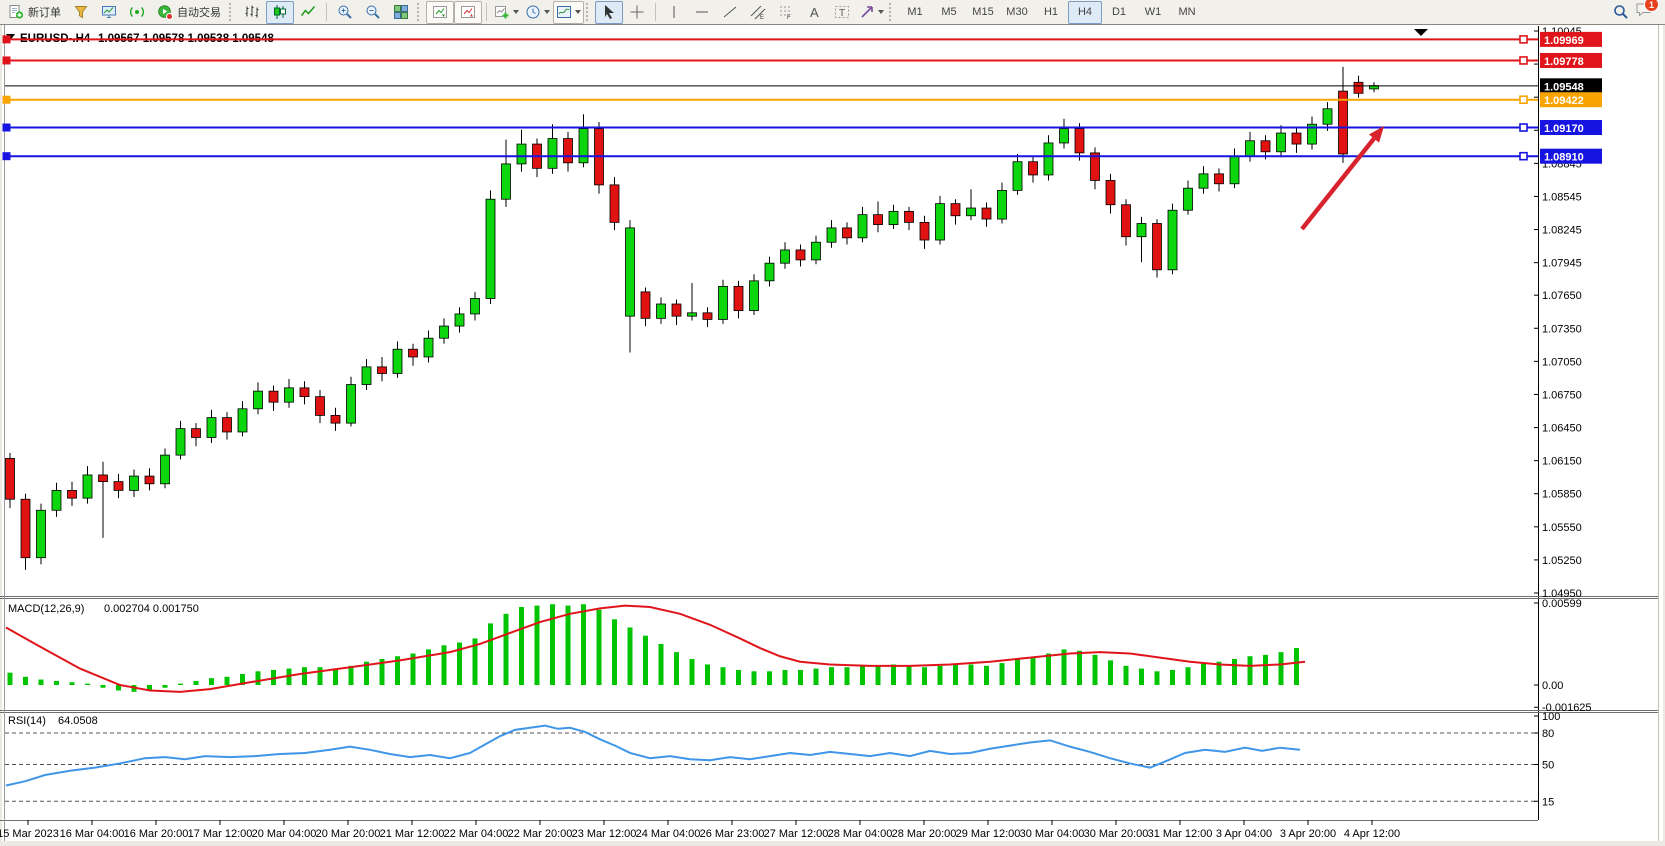  I want to click on toolbar: 新订单 自动交易 E F A T M1 M5 M15 M30 H1 H4 D1 W1 MN 1, so click(832, 12).